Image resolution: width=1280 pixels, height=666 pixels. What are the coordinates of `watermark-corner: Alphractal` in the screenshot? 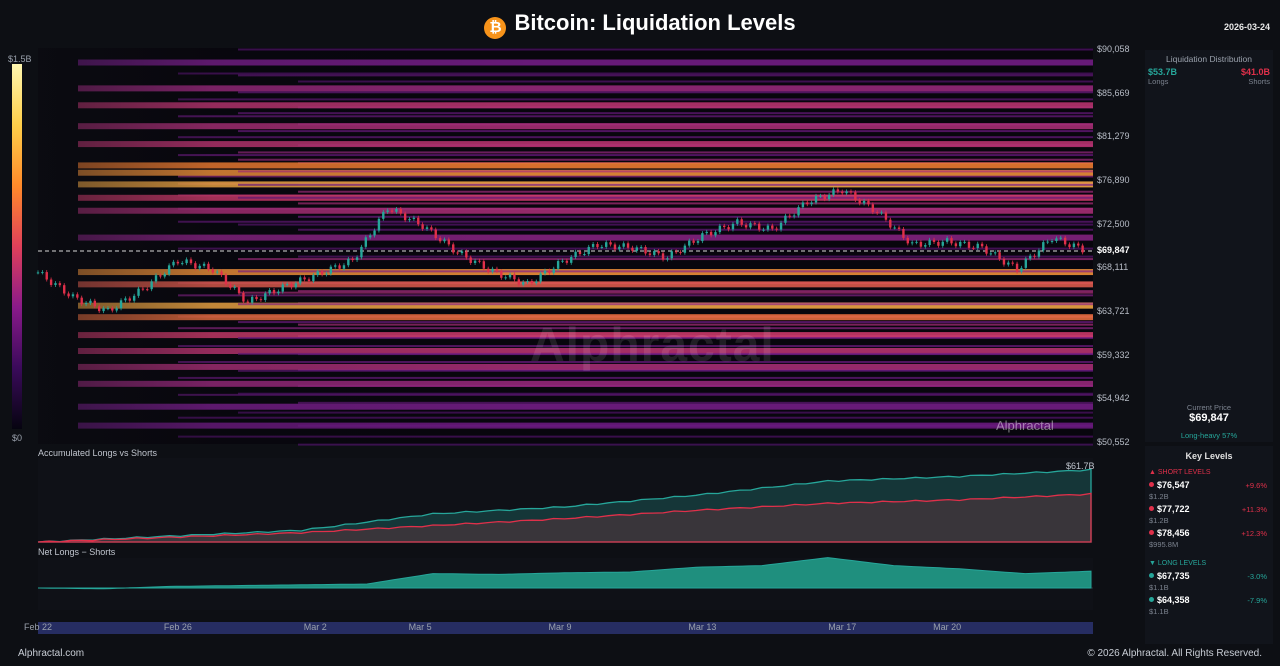 It's located at (1025, 425).